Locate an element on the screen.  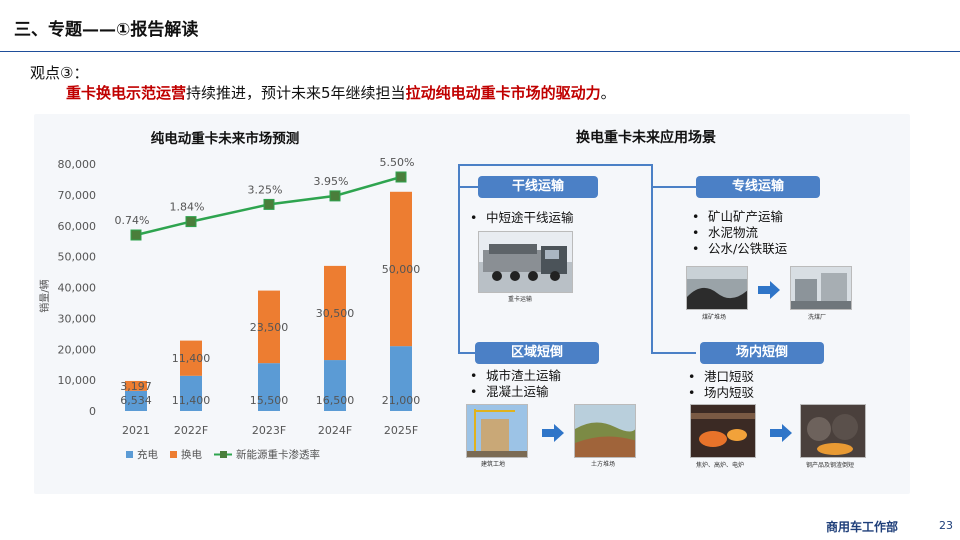
bar-series is located at coordinates (268, 301).